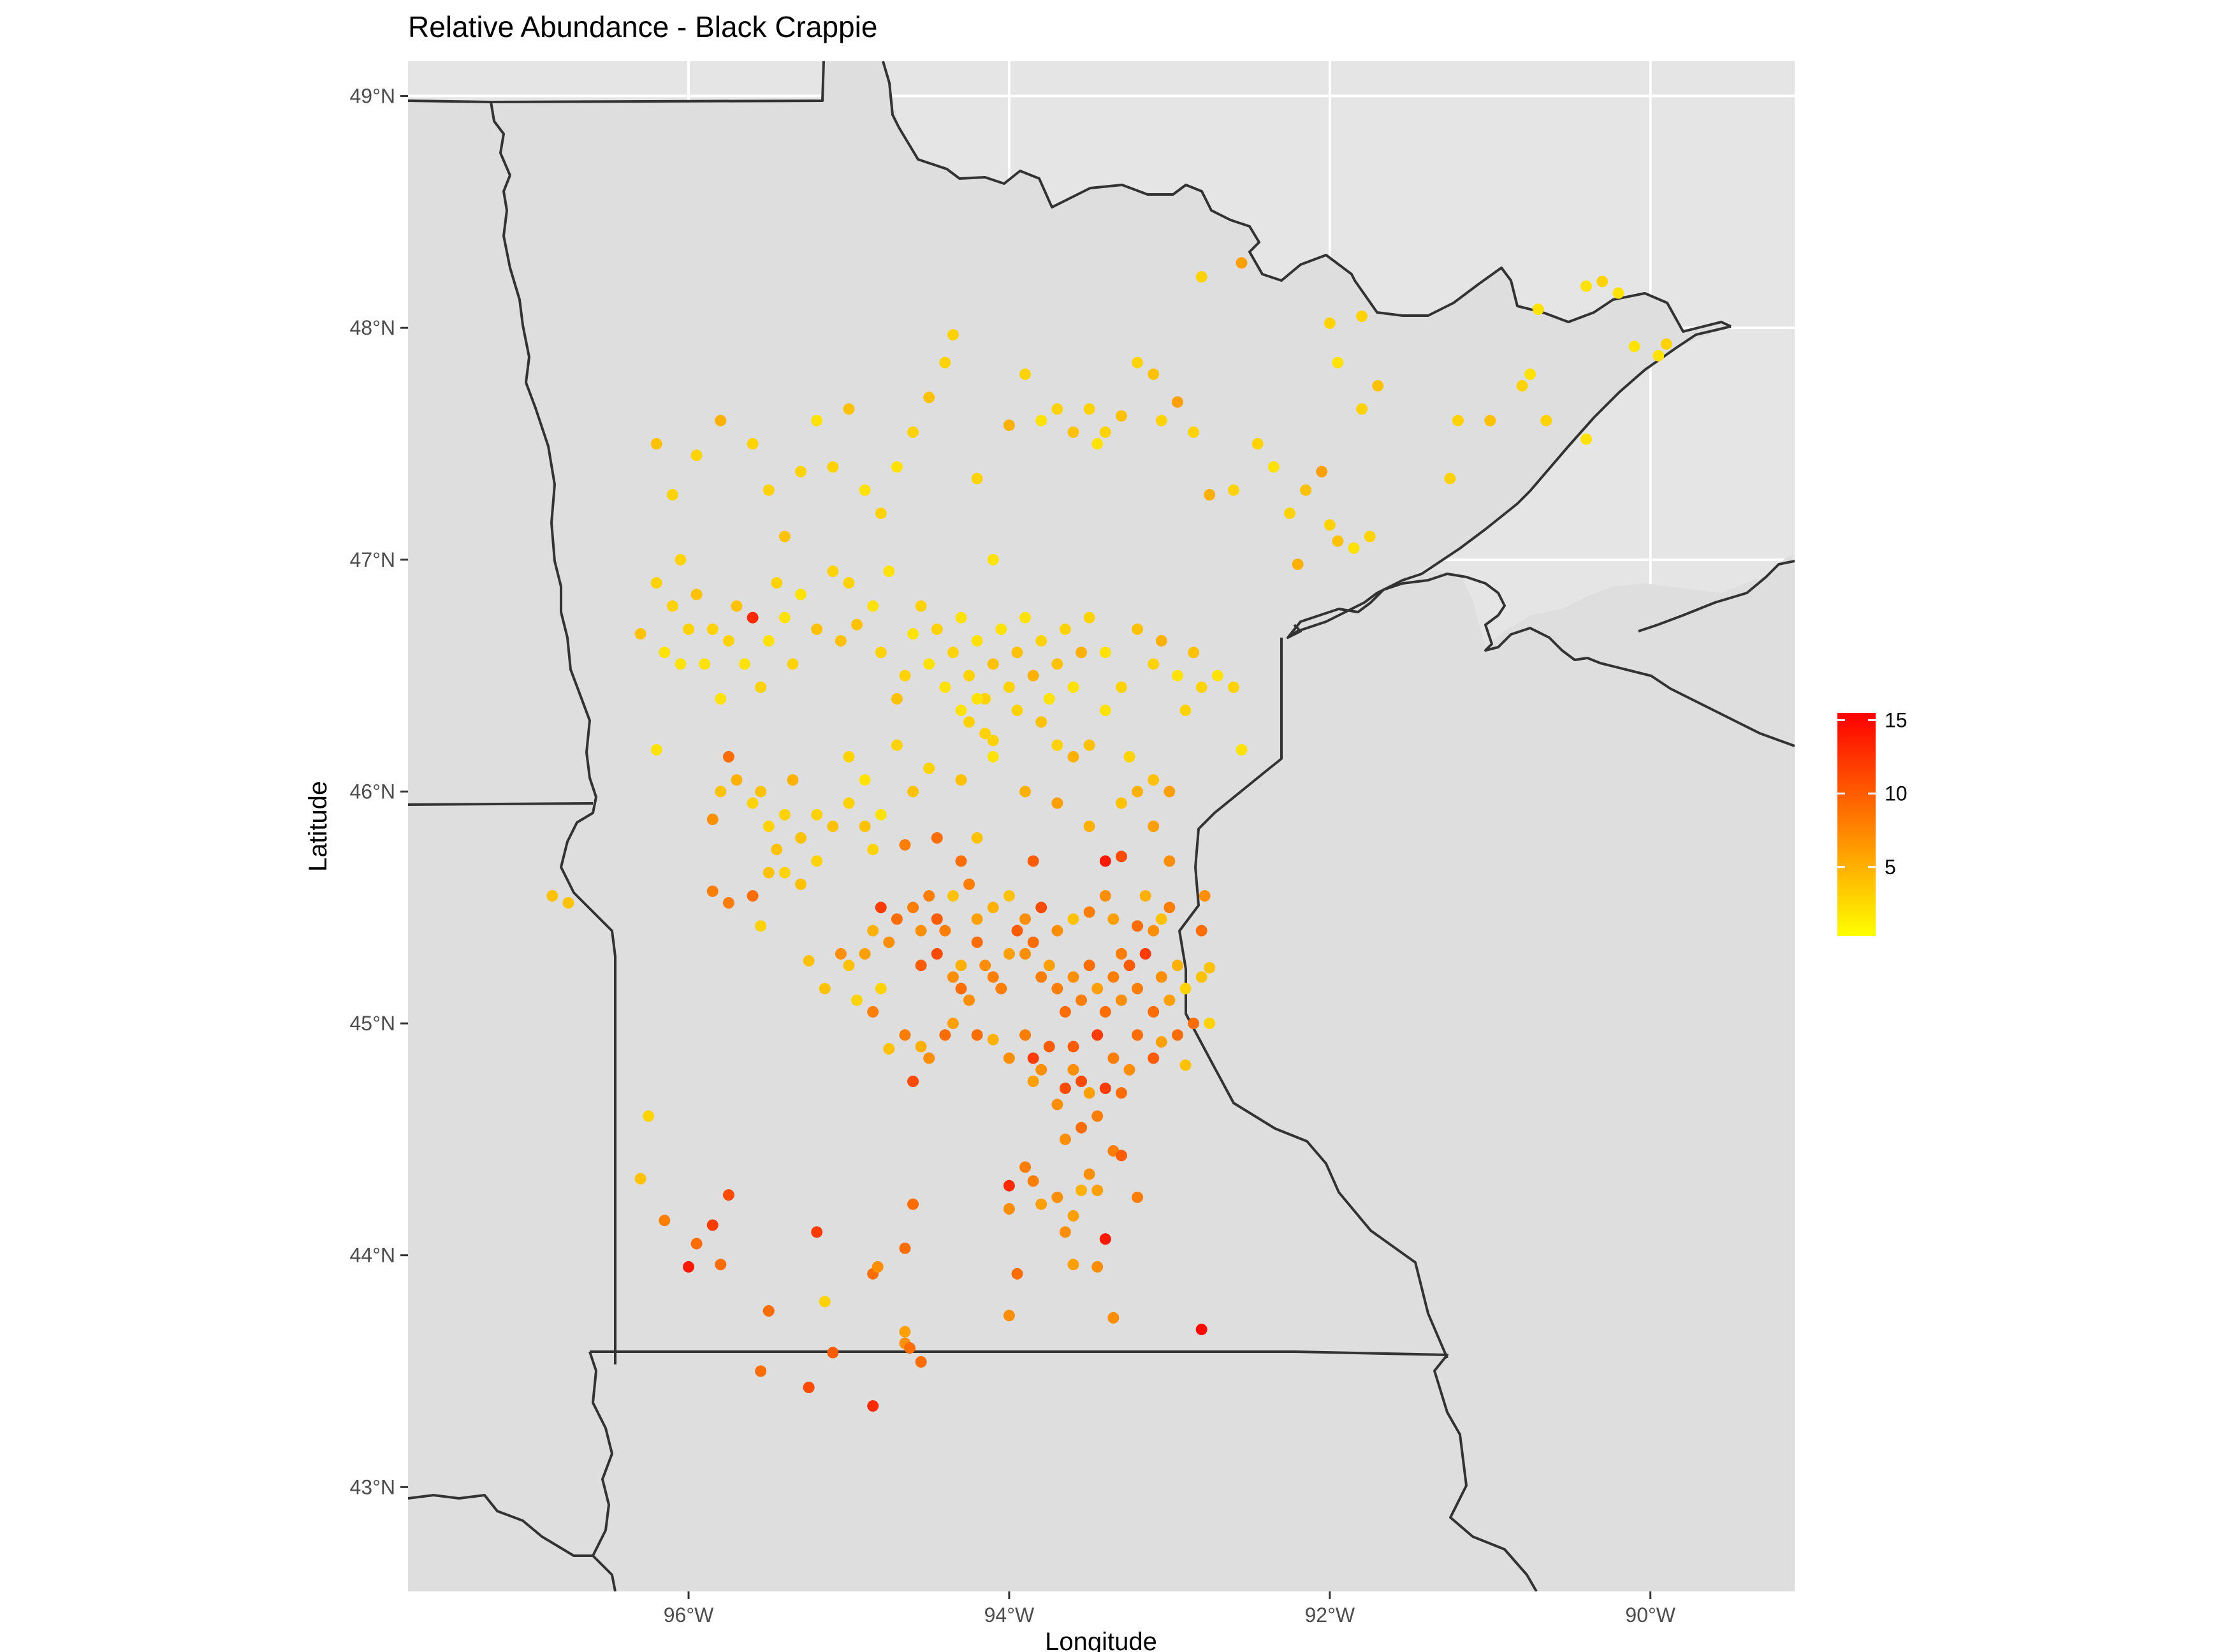 Image resolution: width=2218 pixels, height=1652 pixels. What do you see at coordinates (1890, 868) in the screenshot?
I see `legend-tick-label: 5` at bounding box center [1890, 868].